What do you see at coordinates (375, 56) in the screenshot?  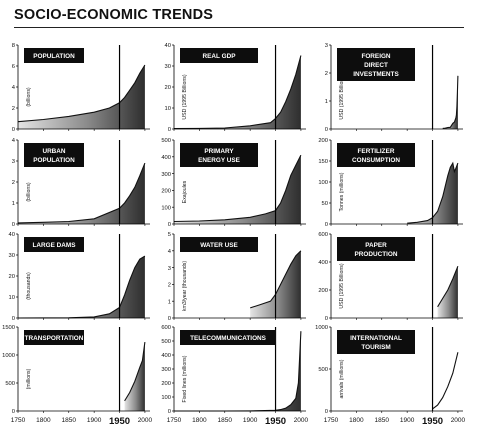 I see `foreign-direct-investments-title: FOREIGN` at bounding box center [375, 56].